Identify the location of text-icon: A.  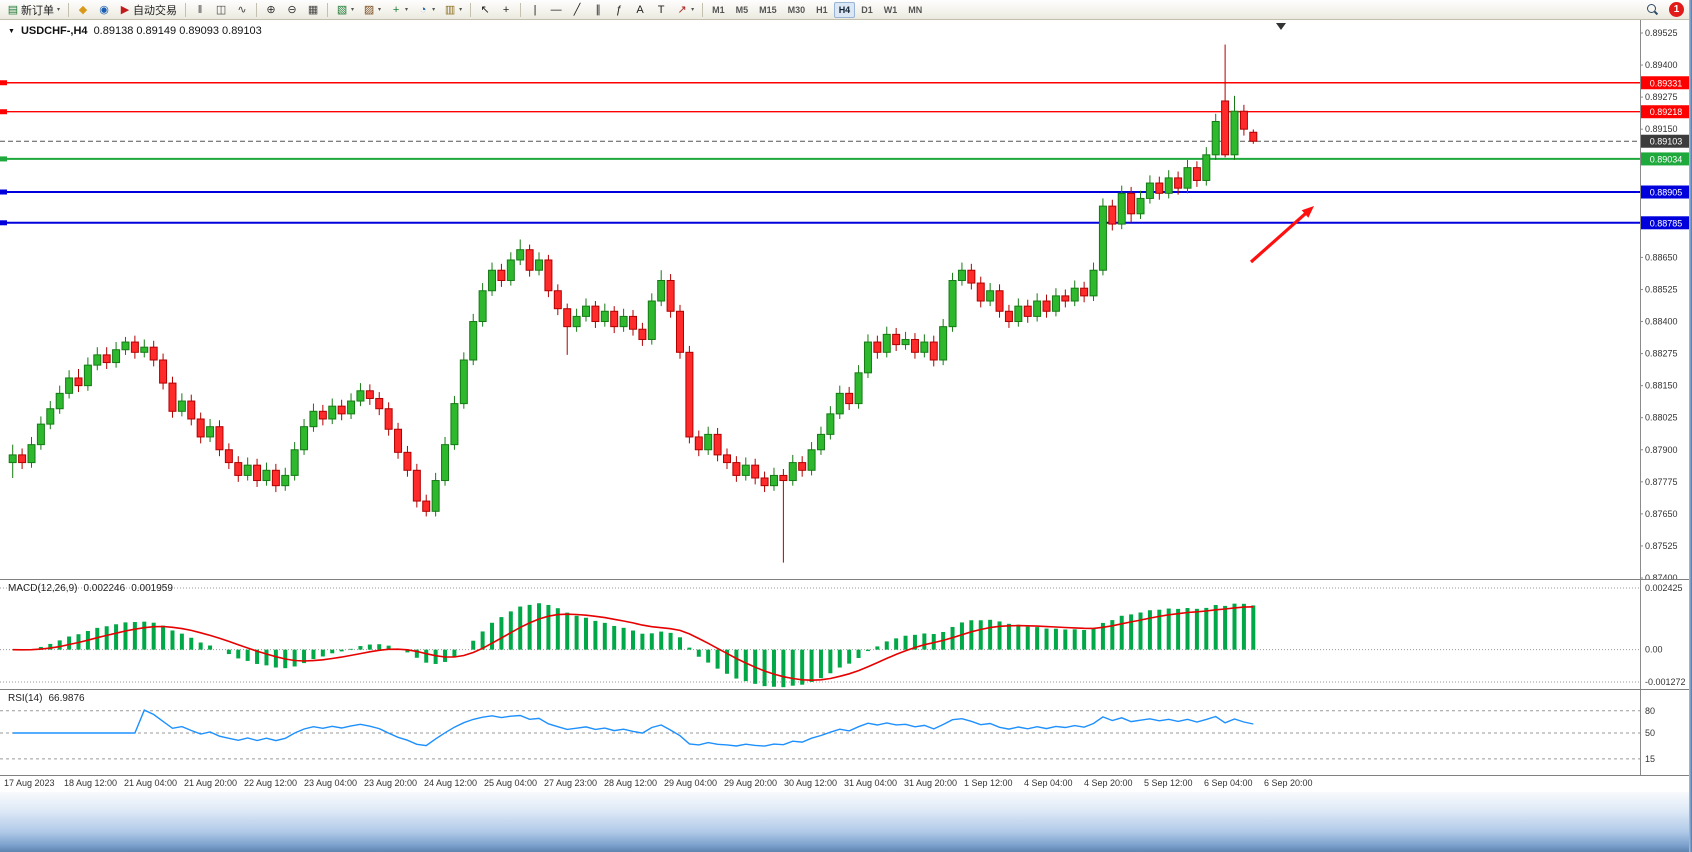
(640, 9).